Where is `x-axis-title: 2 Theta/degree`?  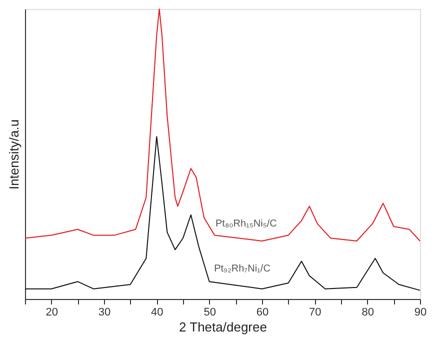 x-axis-title: 2 Theta/degree is located at coordinates (223, 327).